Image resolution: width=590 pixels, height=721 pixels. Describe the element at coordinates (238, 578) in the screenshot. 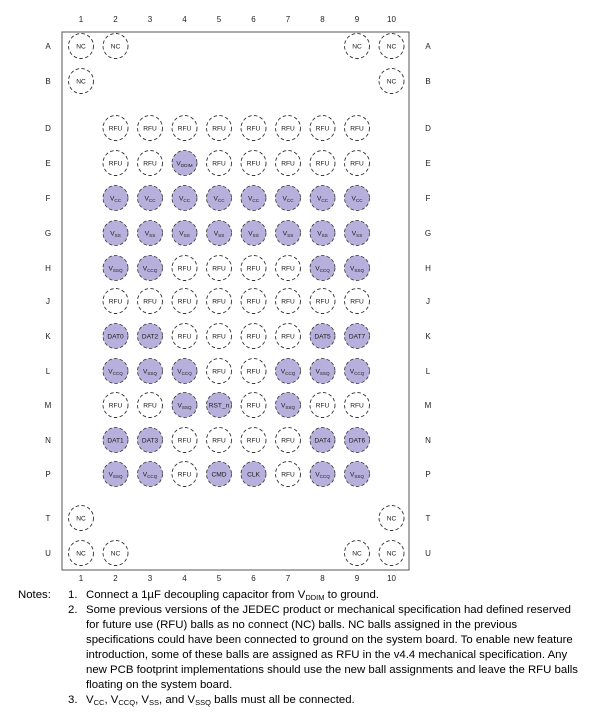

I see `column-labels-bottom: 1 2 3 4 5 6 7 8 9 10` at that location.